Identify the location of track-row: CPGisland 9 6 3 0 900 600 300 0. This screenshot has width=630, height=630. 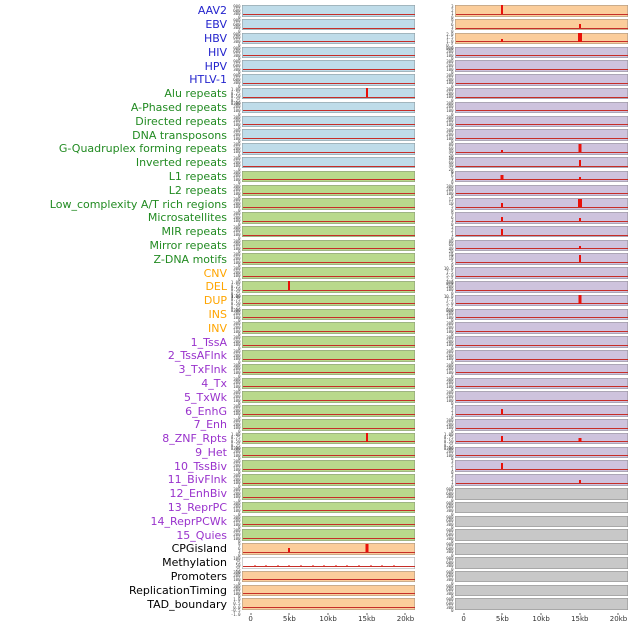
(315, 550).